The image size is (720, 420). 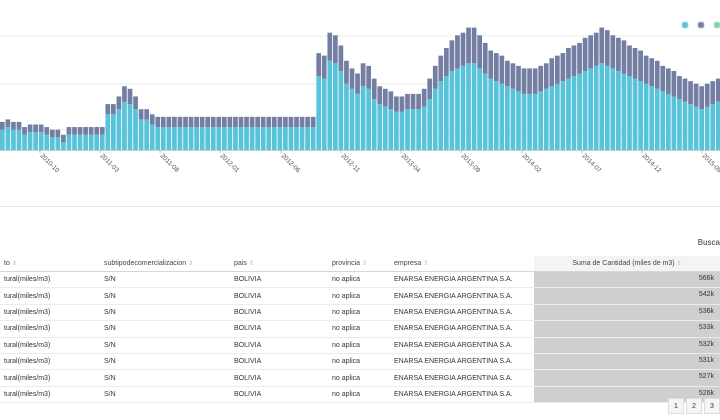 I want to click on page-button-1: 1, so click(x=676, y=406).